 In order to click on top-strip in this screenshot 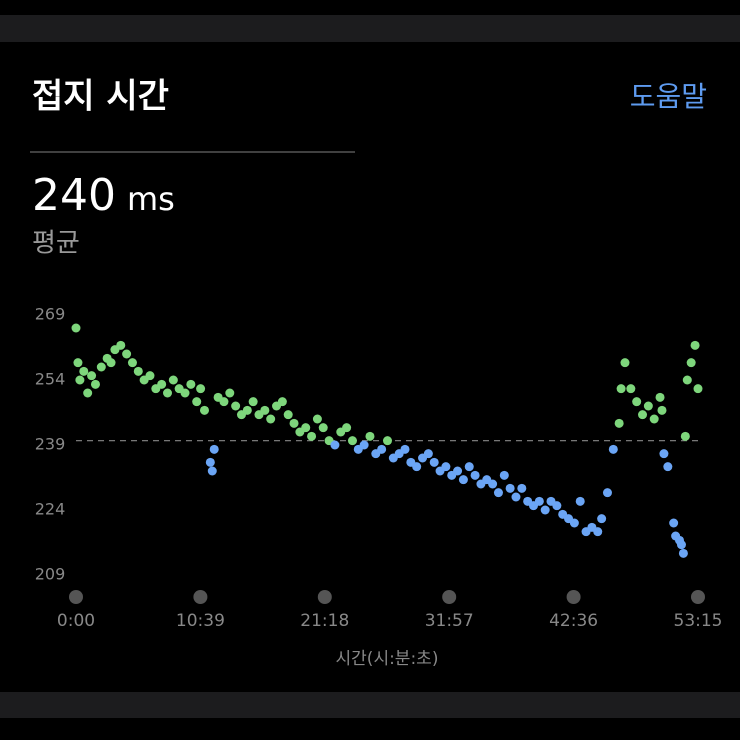, I will do `click(370, 28)`.